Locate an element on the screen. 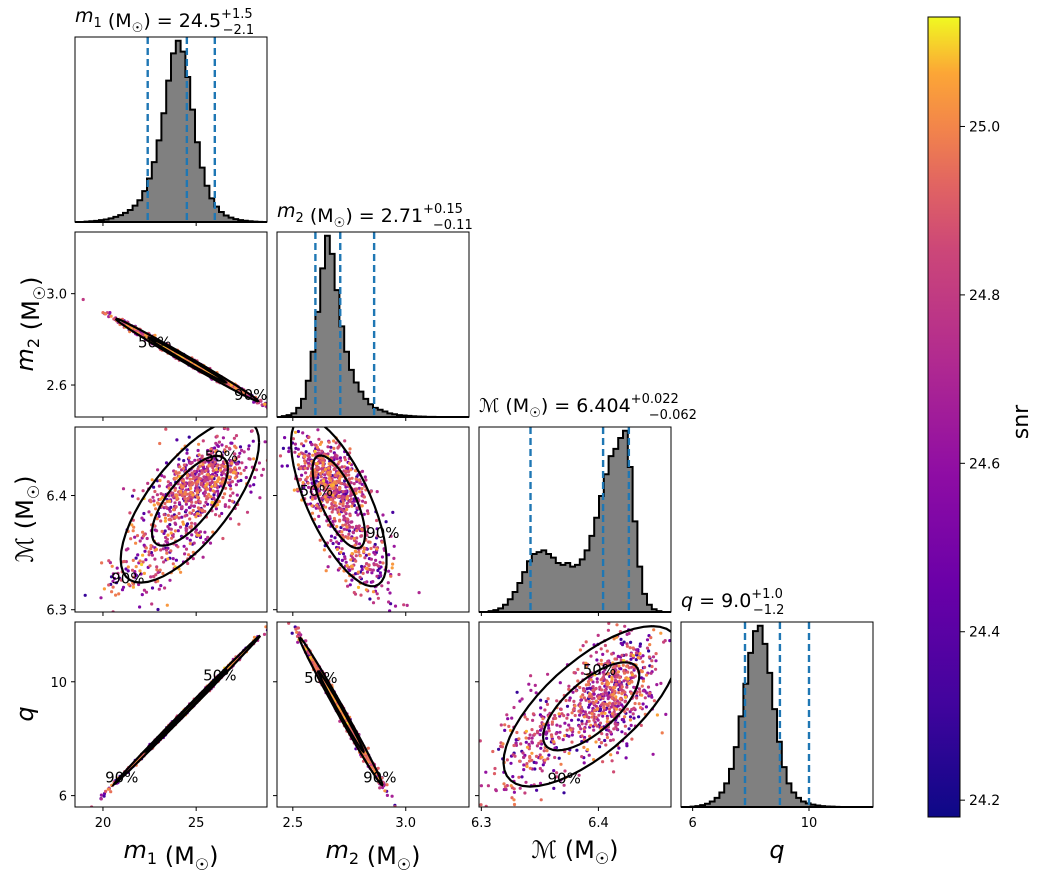  panel-frame is located at coordinates (171, 324).